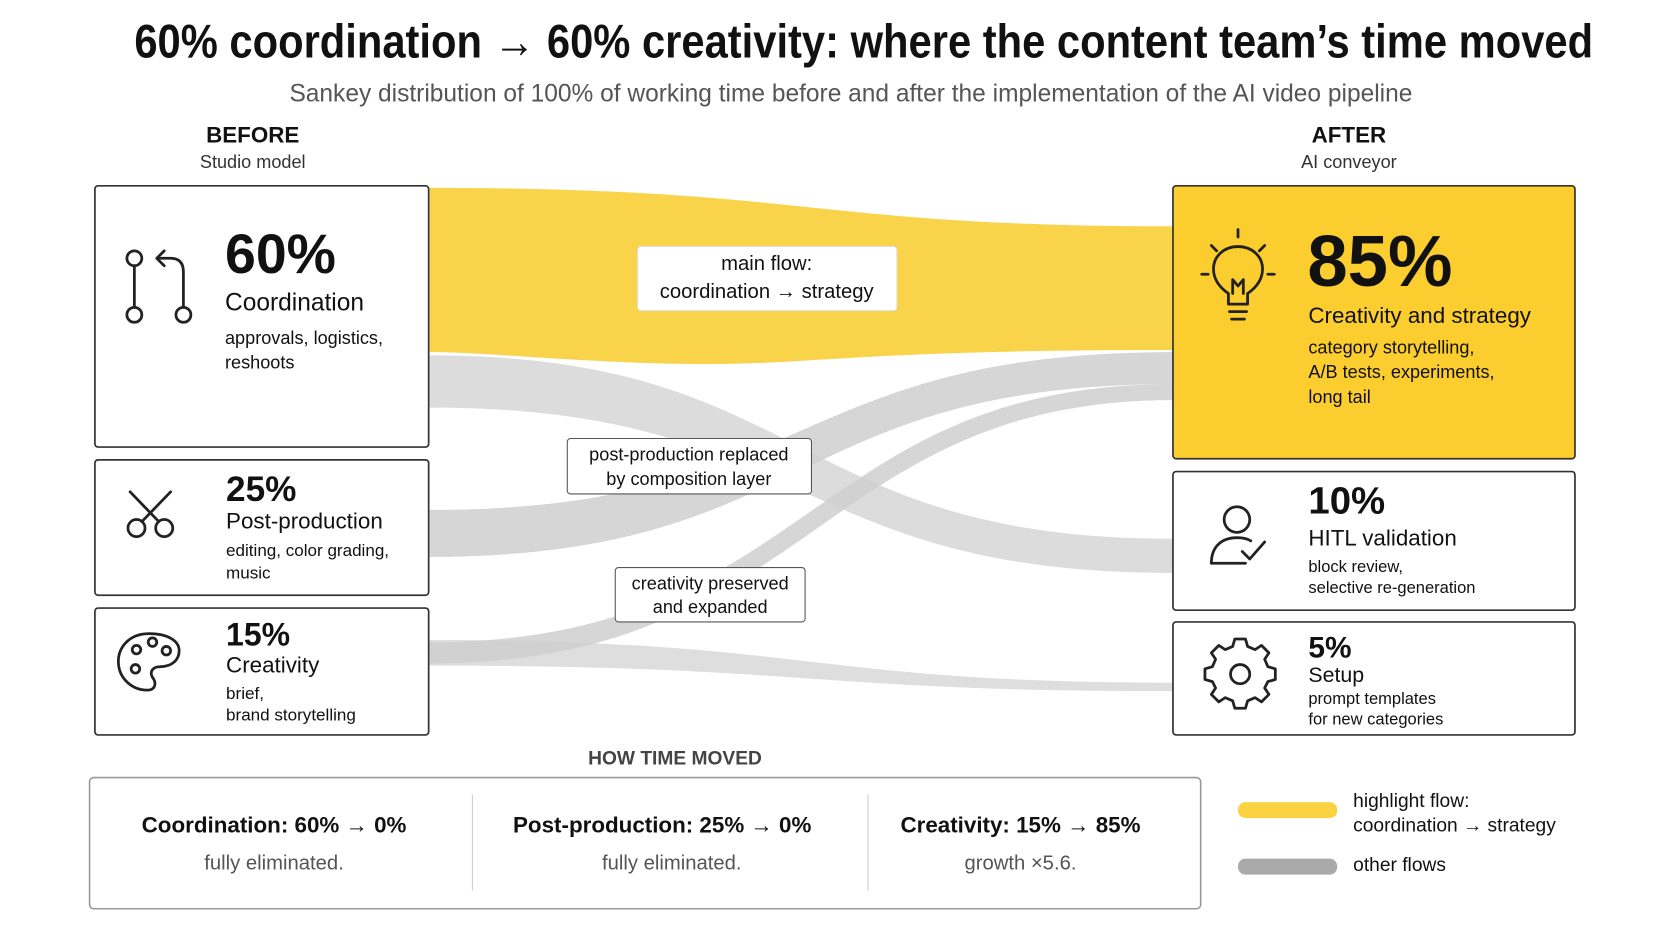 The height and width of the screenshot is (941, 1672). What do you see at coordinates (148, 662) in the screenshot?
I see `palette-icon` at bounding box center [148, 662].